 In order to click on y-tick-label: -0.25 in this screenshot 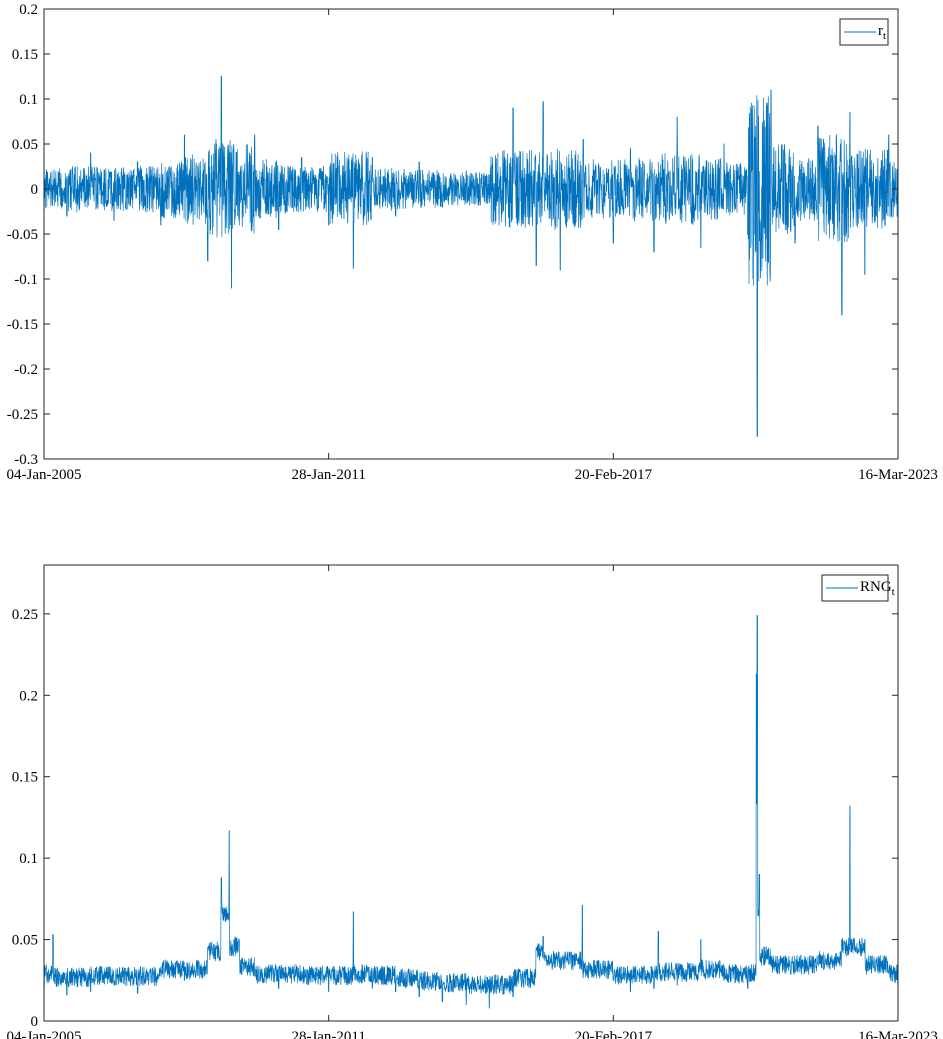, I will do `click(22, 415)`.